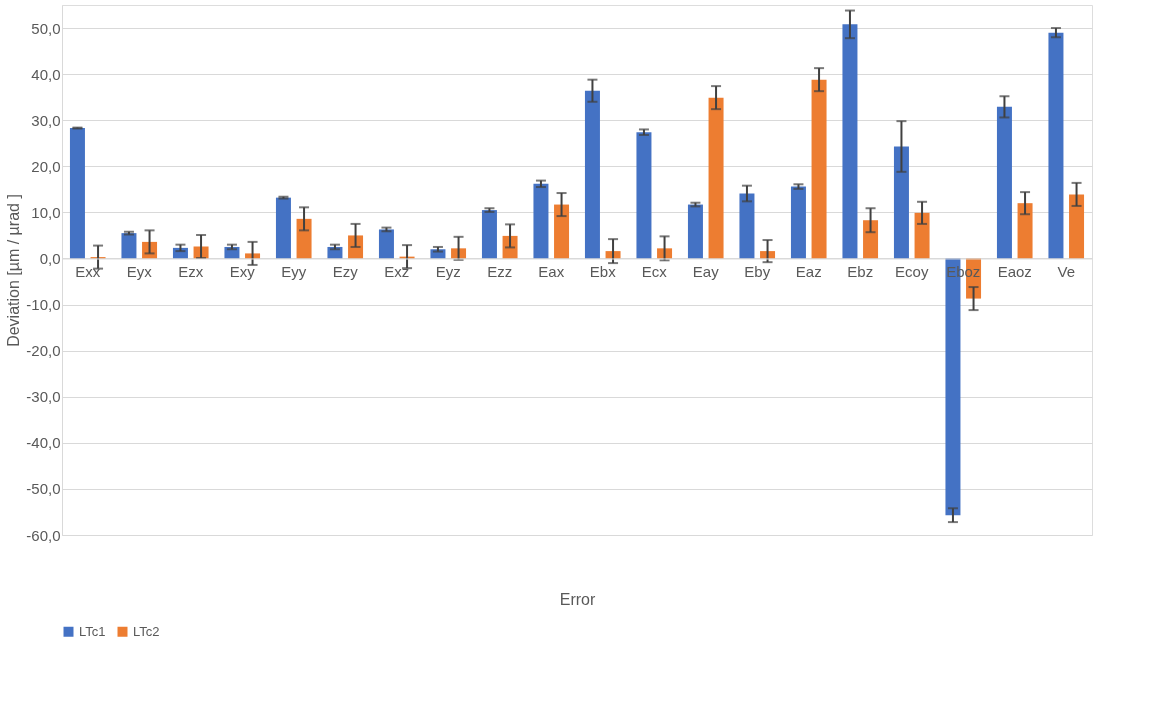 Image resolution: width=1156 pixels, height=713 pixels. What do you see at coordinates (860, 271) in the screenshot?
I see `x-tick-label: Ebz` at bounding box center [860, 271].